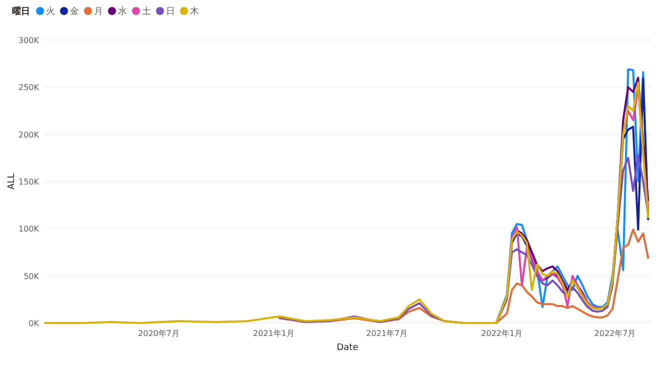  I want to click on x-axis-title: Date, so click(347, 348).